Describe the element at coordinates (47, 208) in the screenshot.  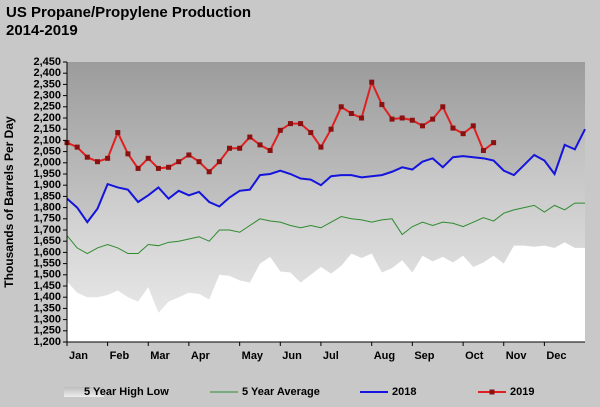
I see `y-tick-label: 1,800` at that location.